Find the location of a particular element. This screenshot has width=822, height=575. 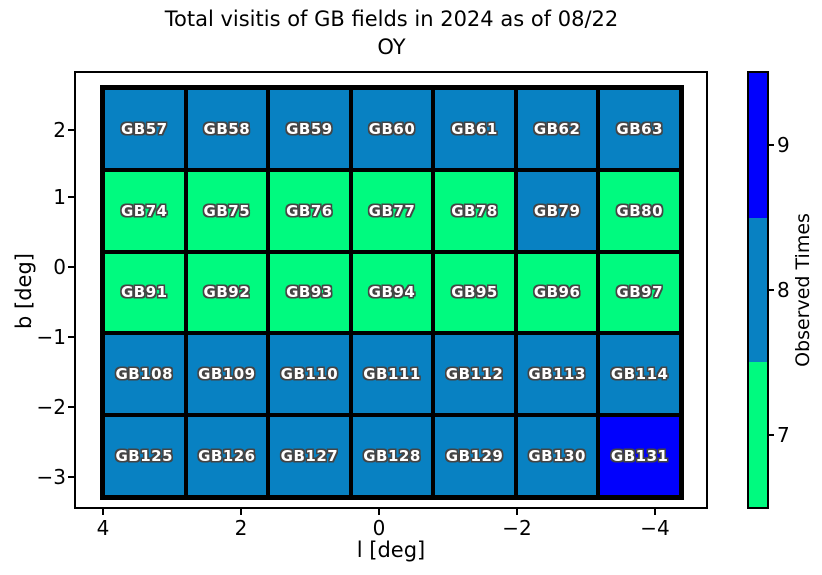

grid-cell-gb80: GB80 is located at coordinates (639, 210).